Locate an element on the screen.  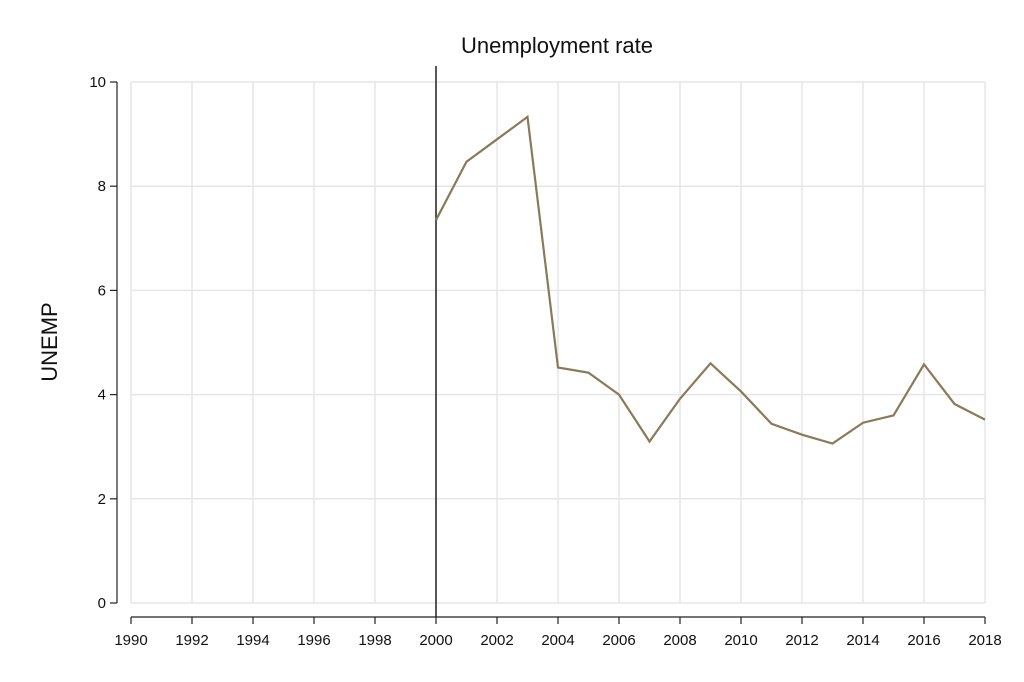
y-tick-label: 0 is located at coordinates (102, 603).